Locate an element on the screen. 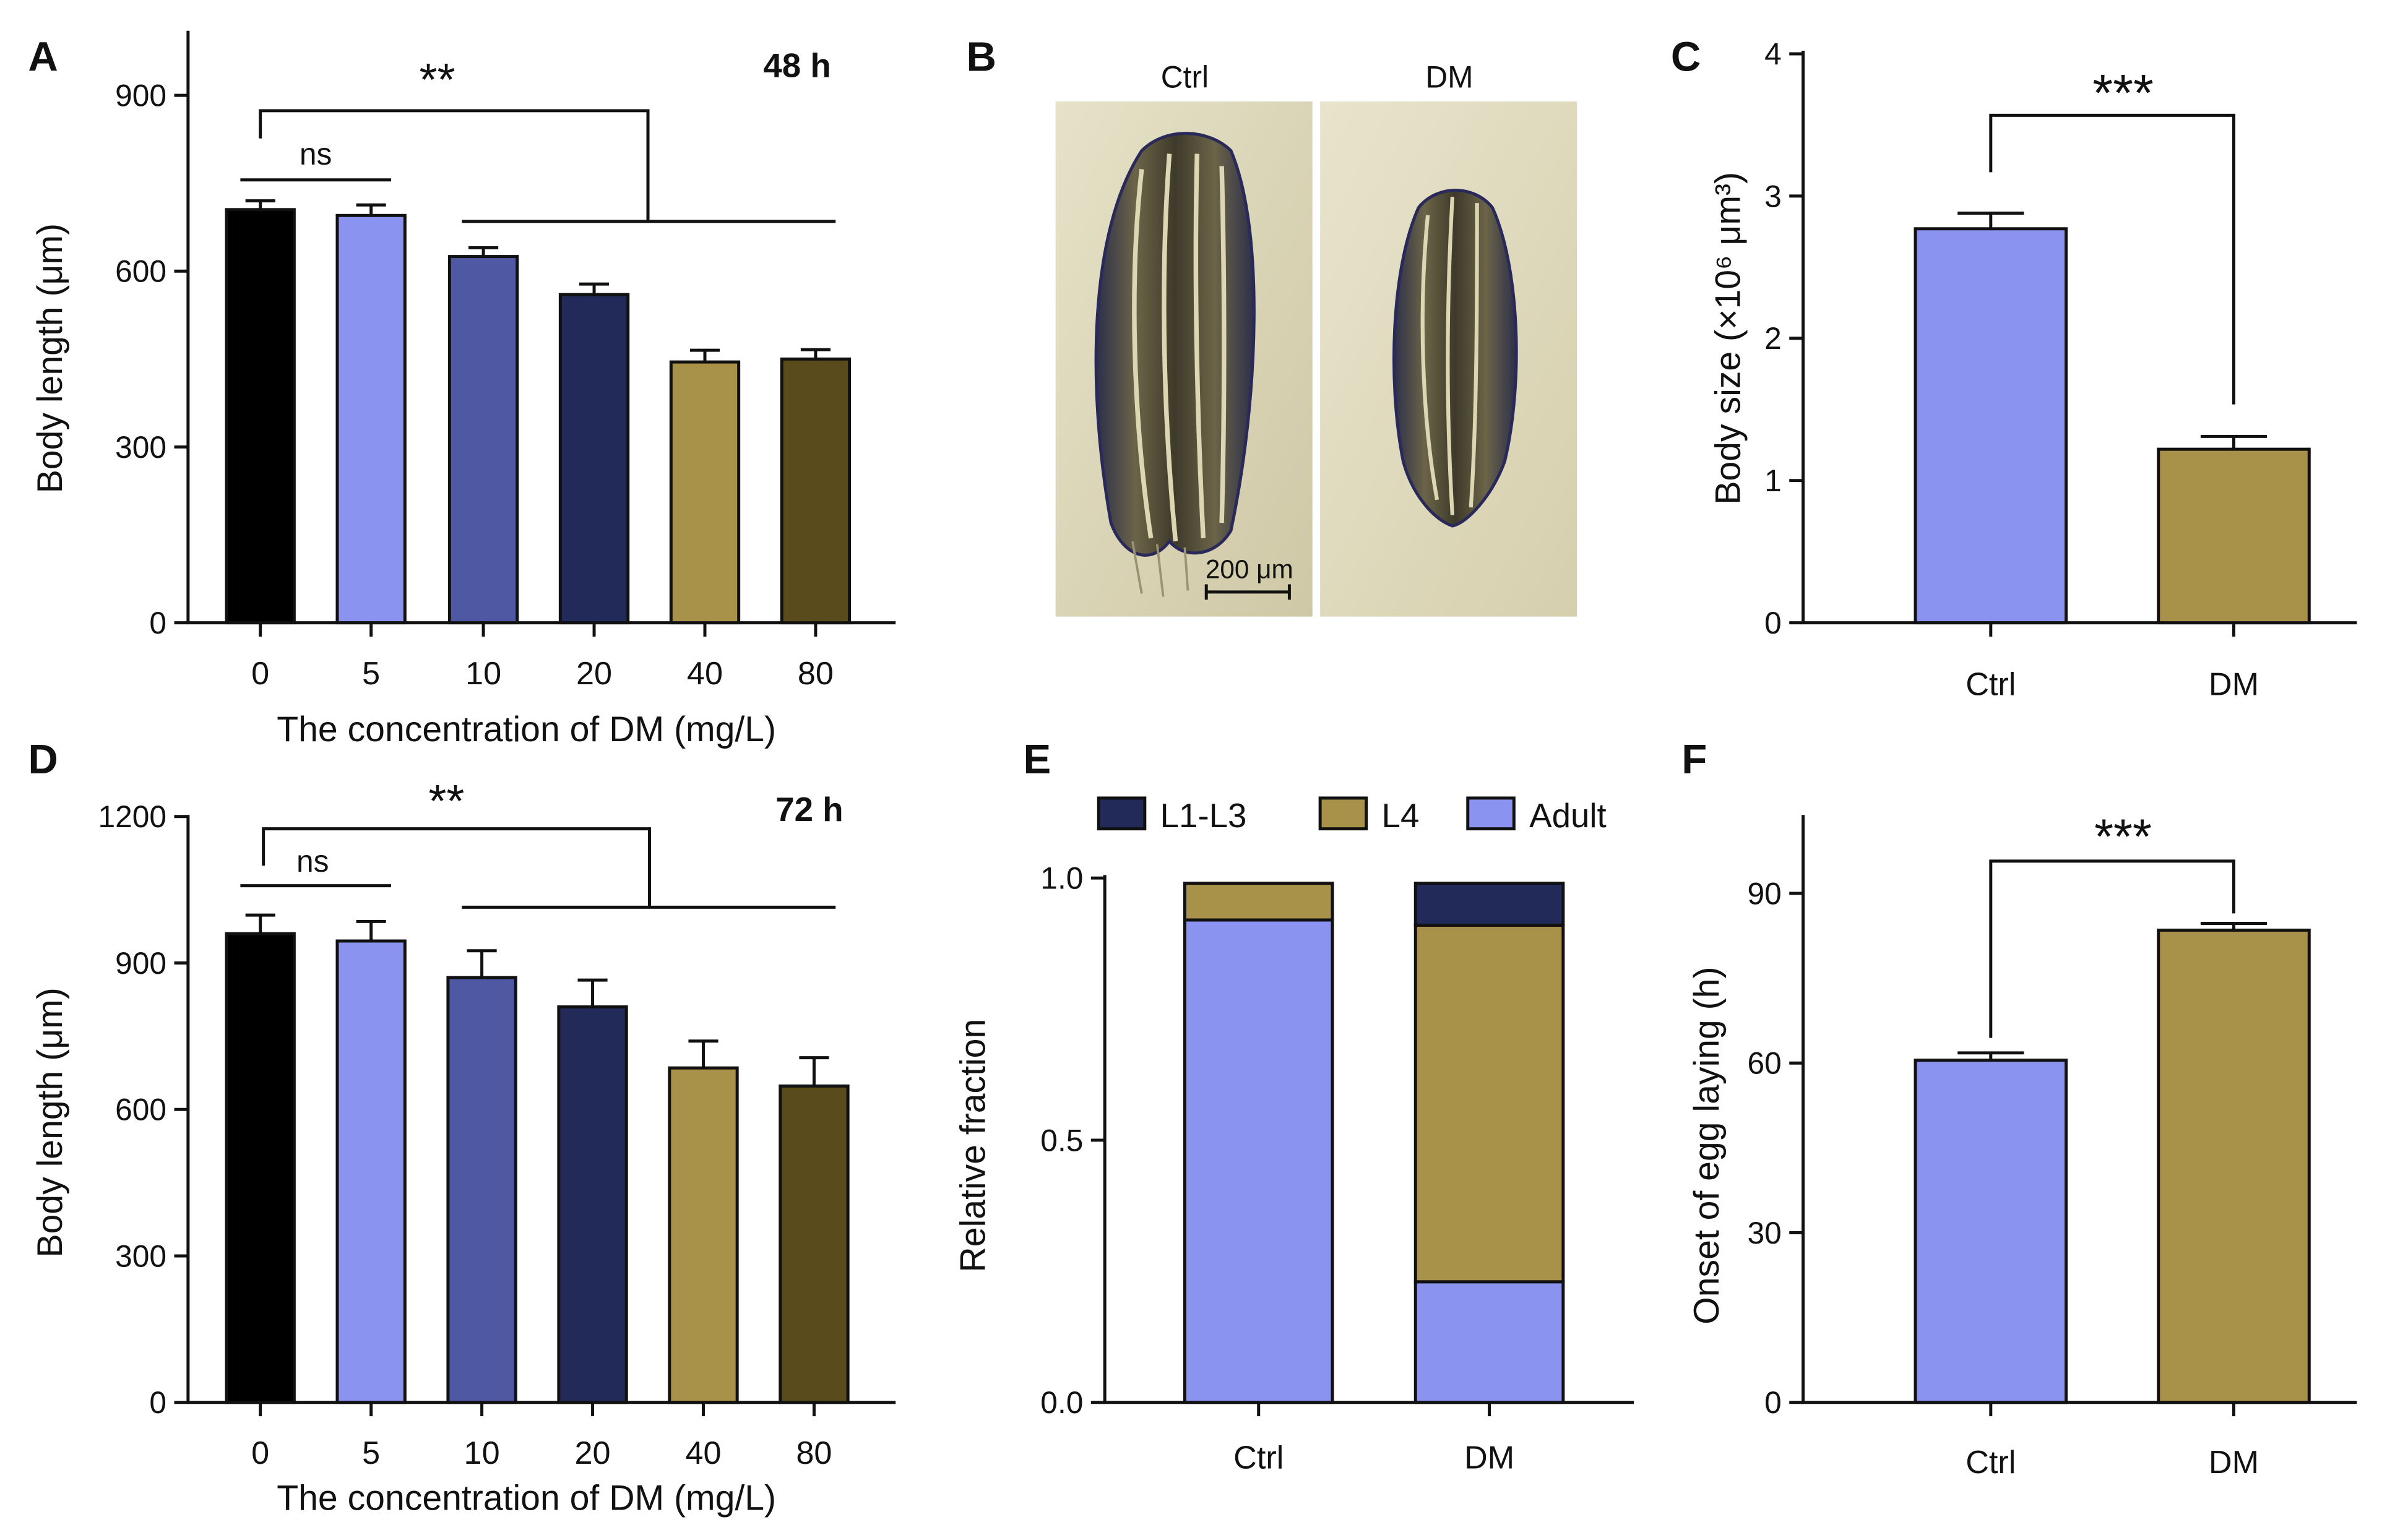  chart-c-ylabel: Body size (×10⁶ μm³) is located at coordinates (1728, 339).